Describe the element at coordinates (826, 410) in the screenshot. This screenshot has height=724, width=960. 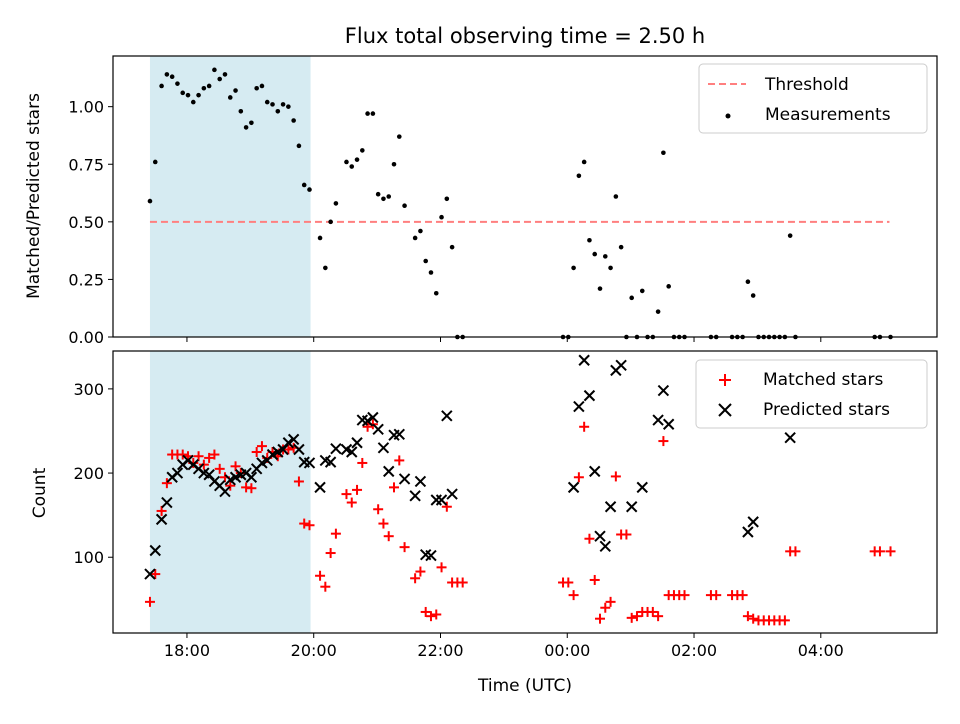
I see `predicted-legend-label: Predicted stars` at that location.